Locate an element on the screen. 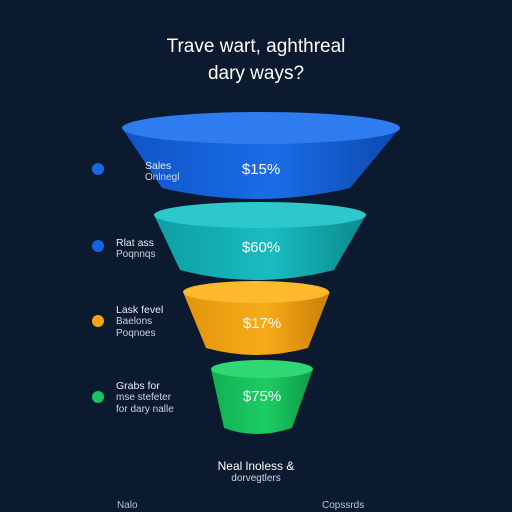 The width and height of the screenshot is (512, 512). stage-1-value: $15% is located at coordinates (261, 169).